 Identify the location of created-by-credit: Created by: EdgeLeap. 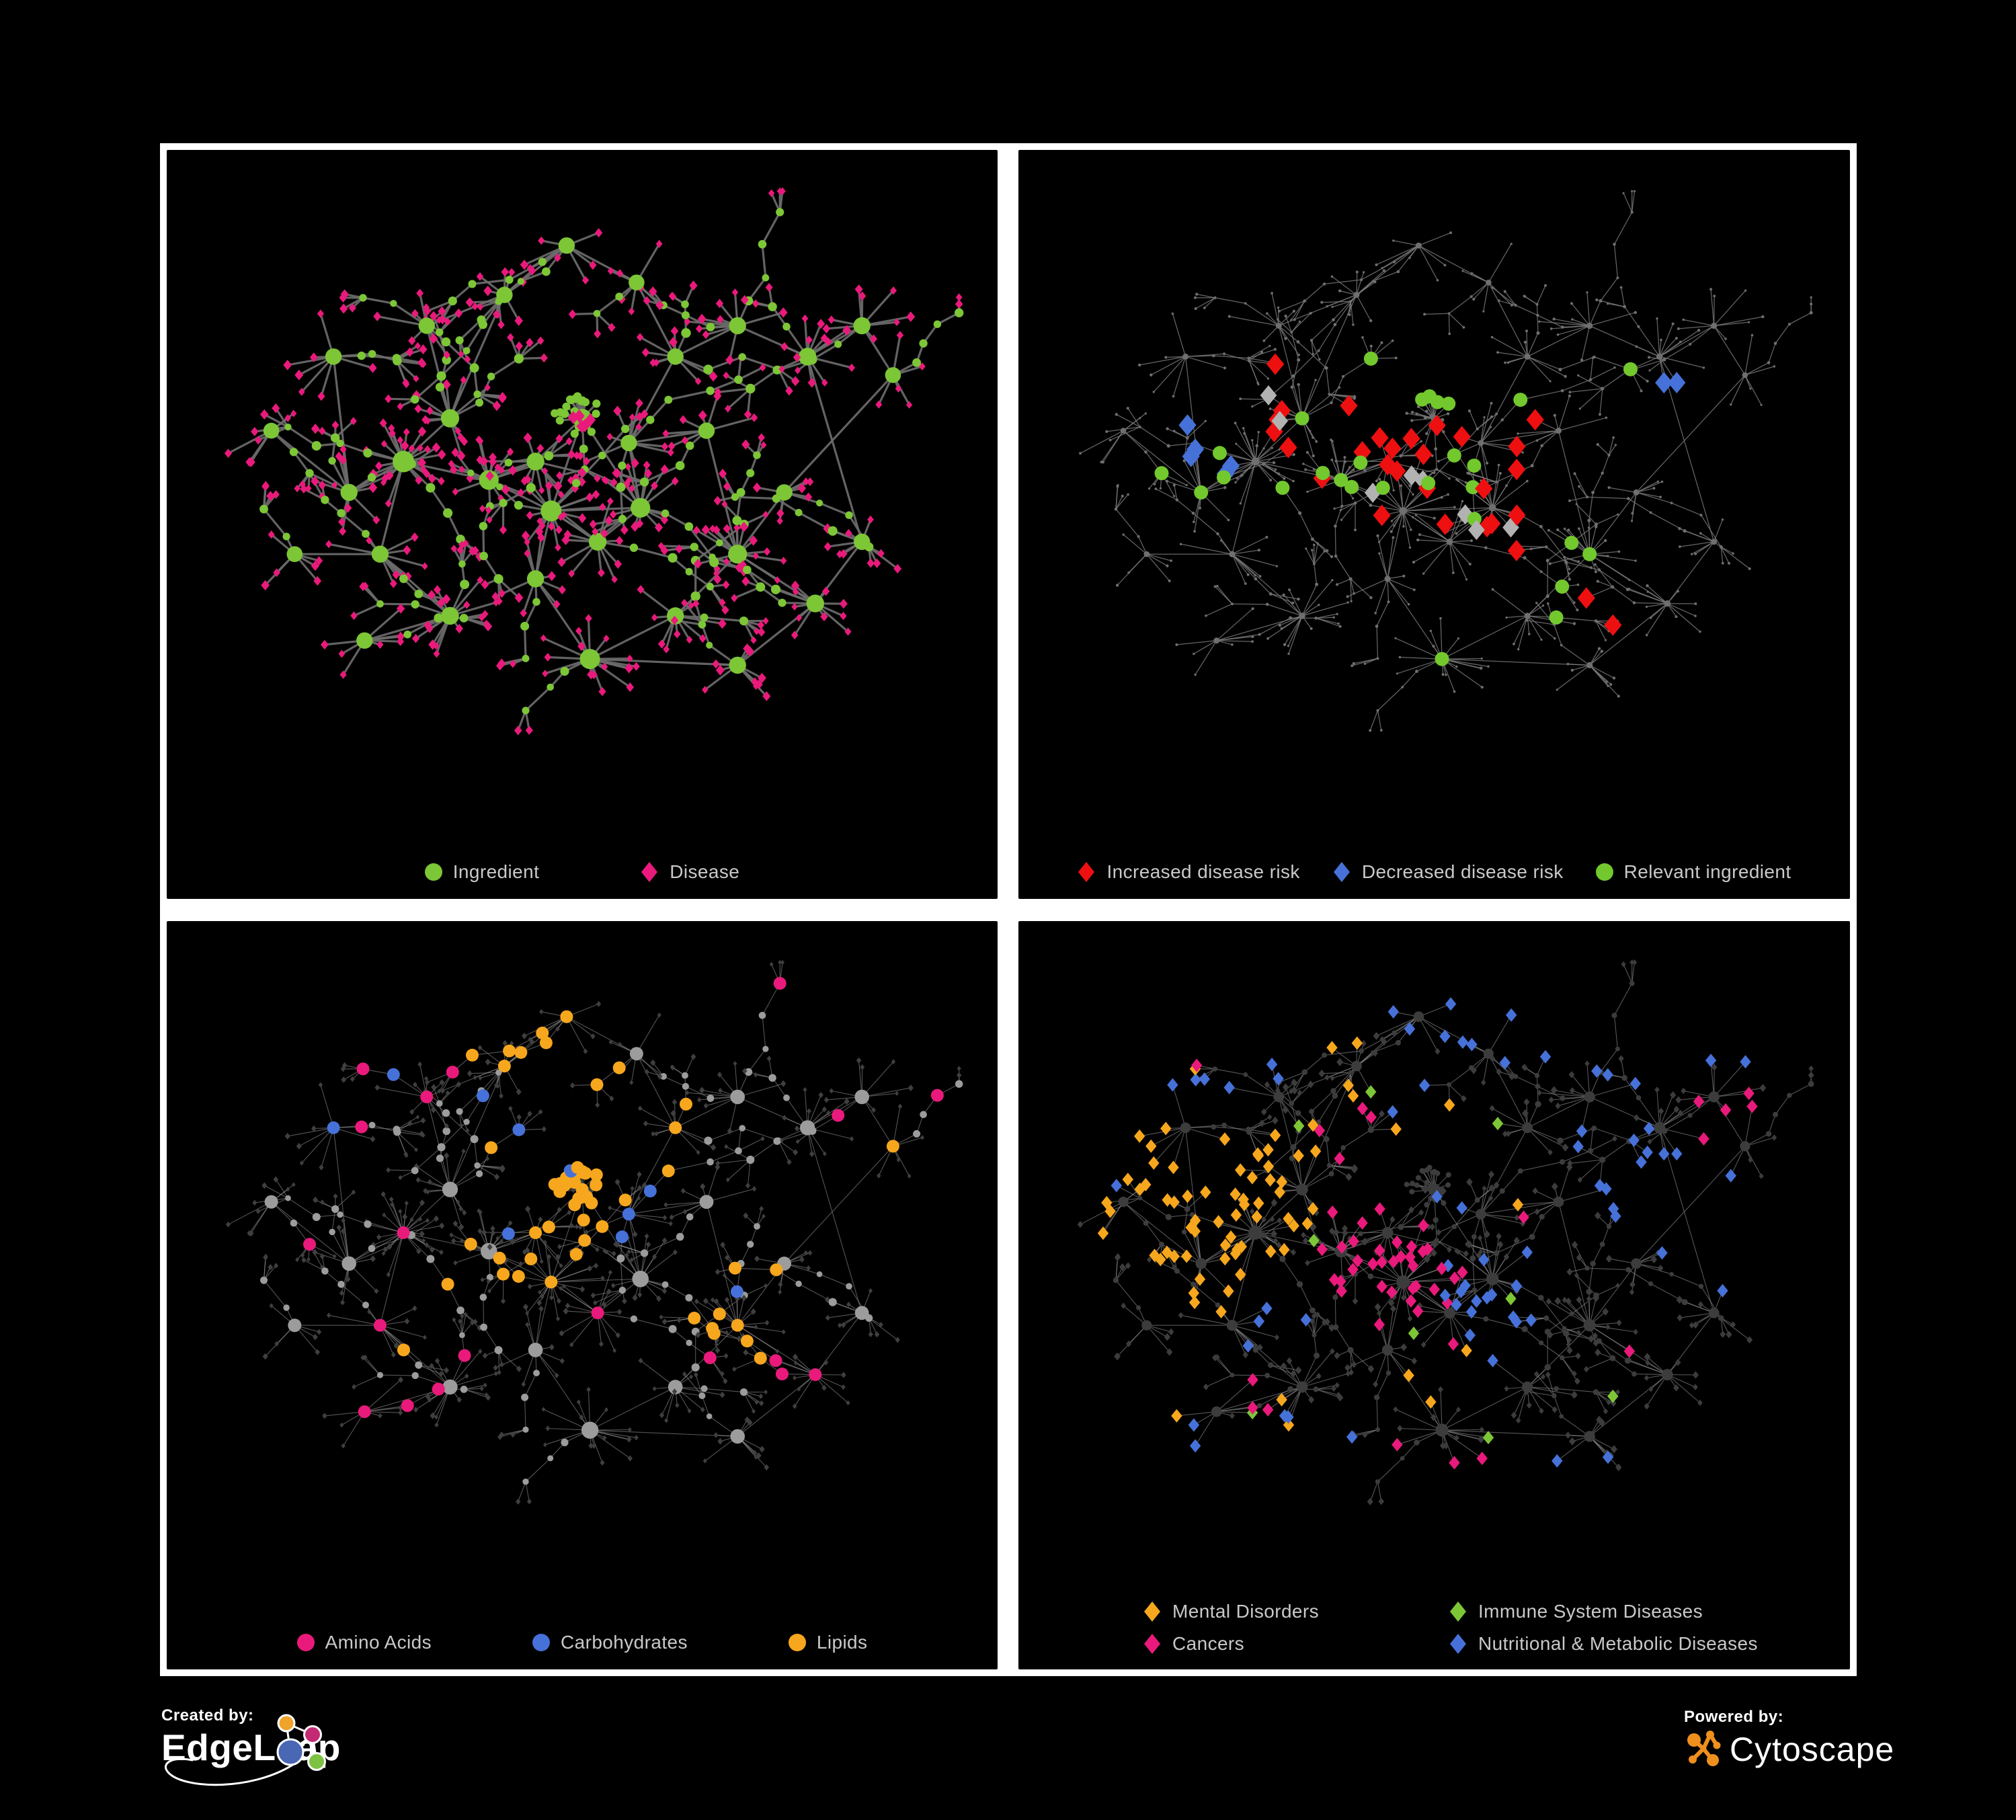
(251, 1746).